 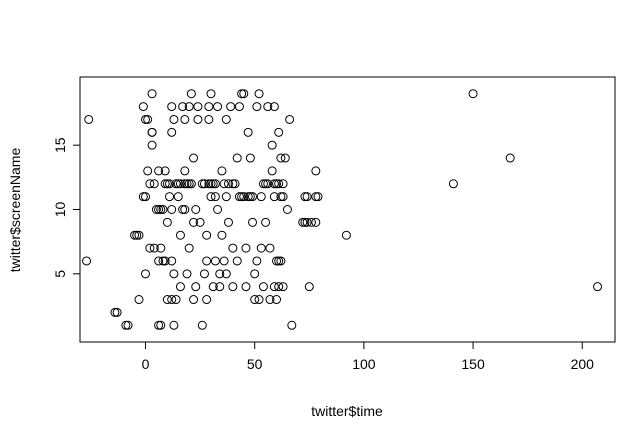 What do you see at coordinates (60, 145) in the screenshot?
I see `y-tick-label: 15` at bounding box center [60, 145].